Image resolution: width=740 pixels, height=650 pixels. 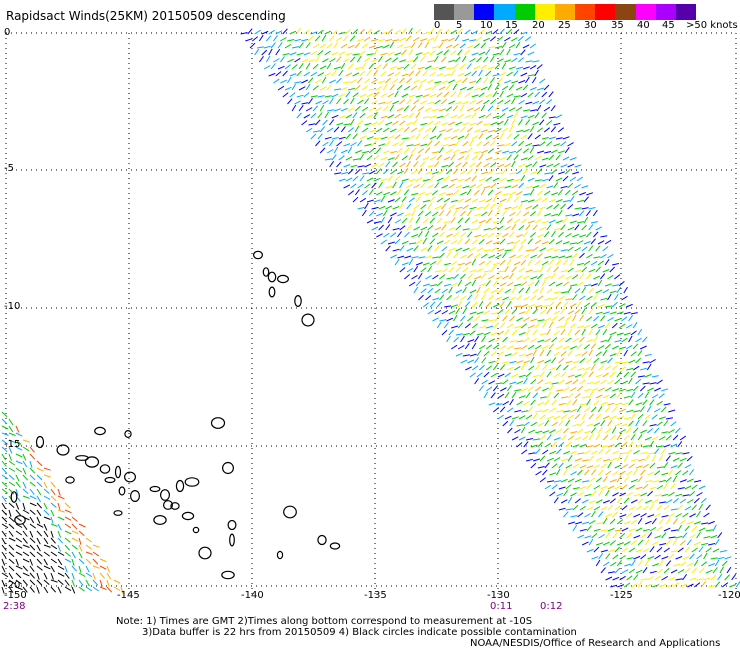 I want to click on scale-label-0: 0, so click(x=437, y=25).